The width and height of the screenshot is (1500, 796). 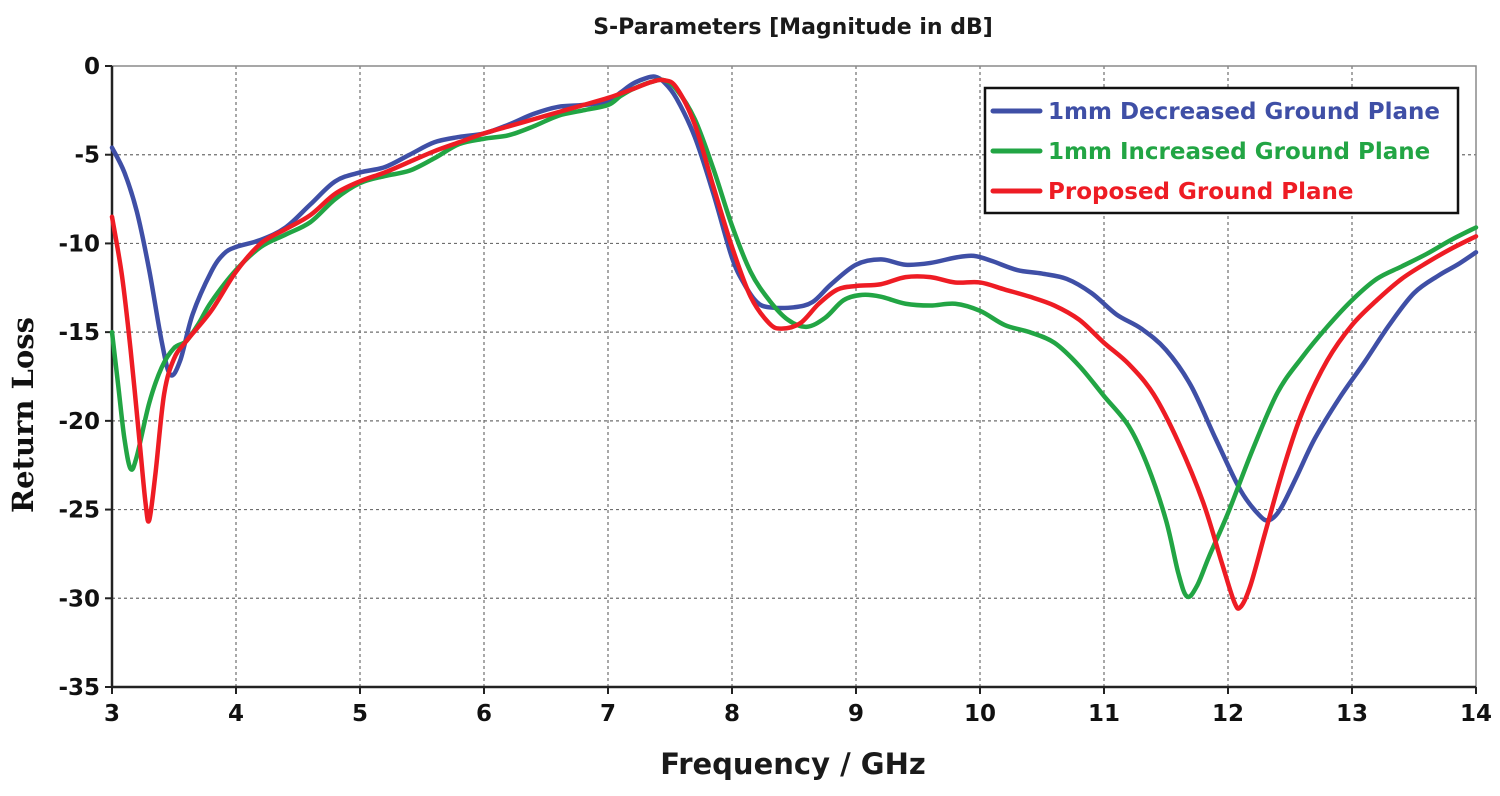 I want to click on x-tick-label: 7, so click(x=608, y=714).